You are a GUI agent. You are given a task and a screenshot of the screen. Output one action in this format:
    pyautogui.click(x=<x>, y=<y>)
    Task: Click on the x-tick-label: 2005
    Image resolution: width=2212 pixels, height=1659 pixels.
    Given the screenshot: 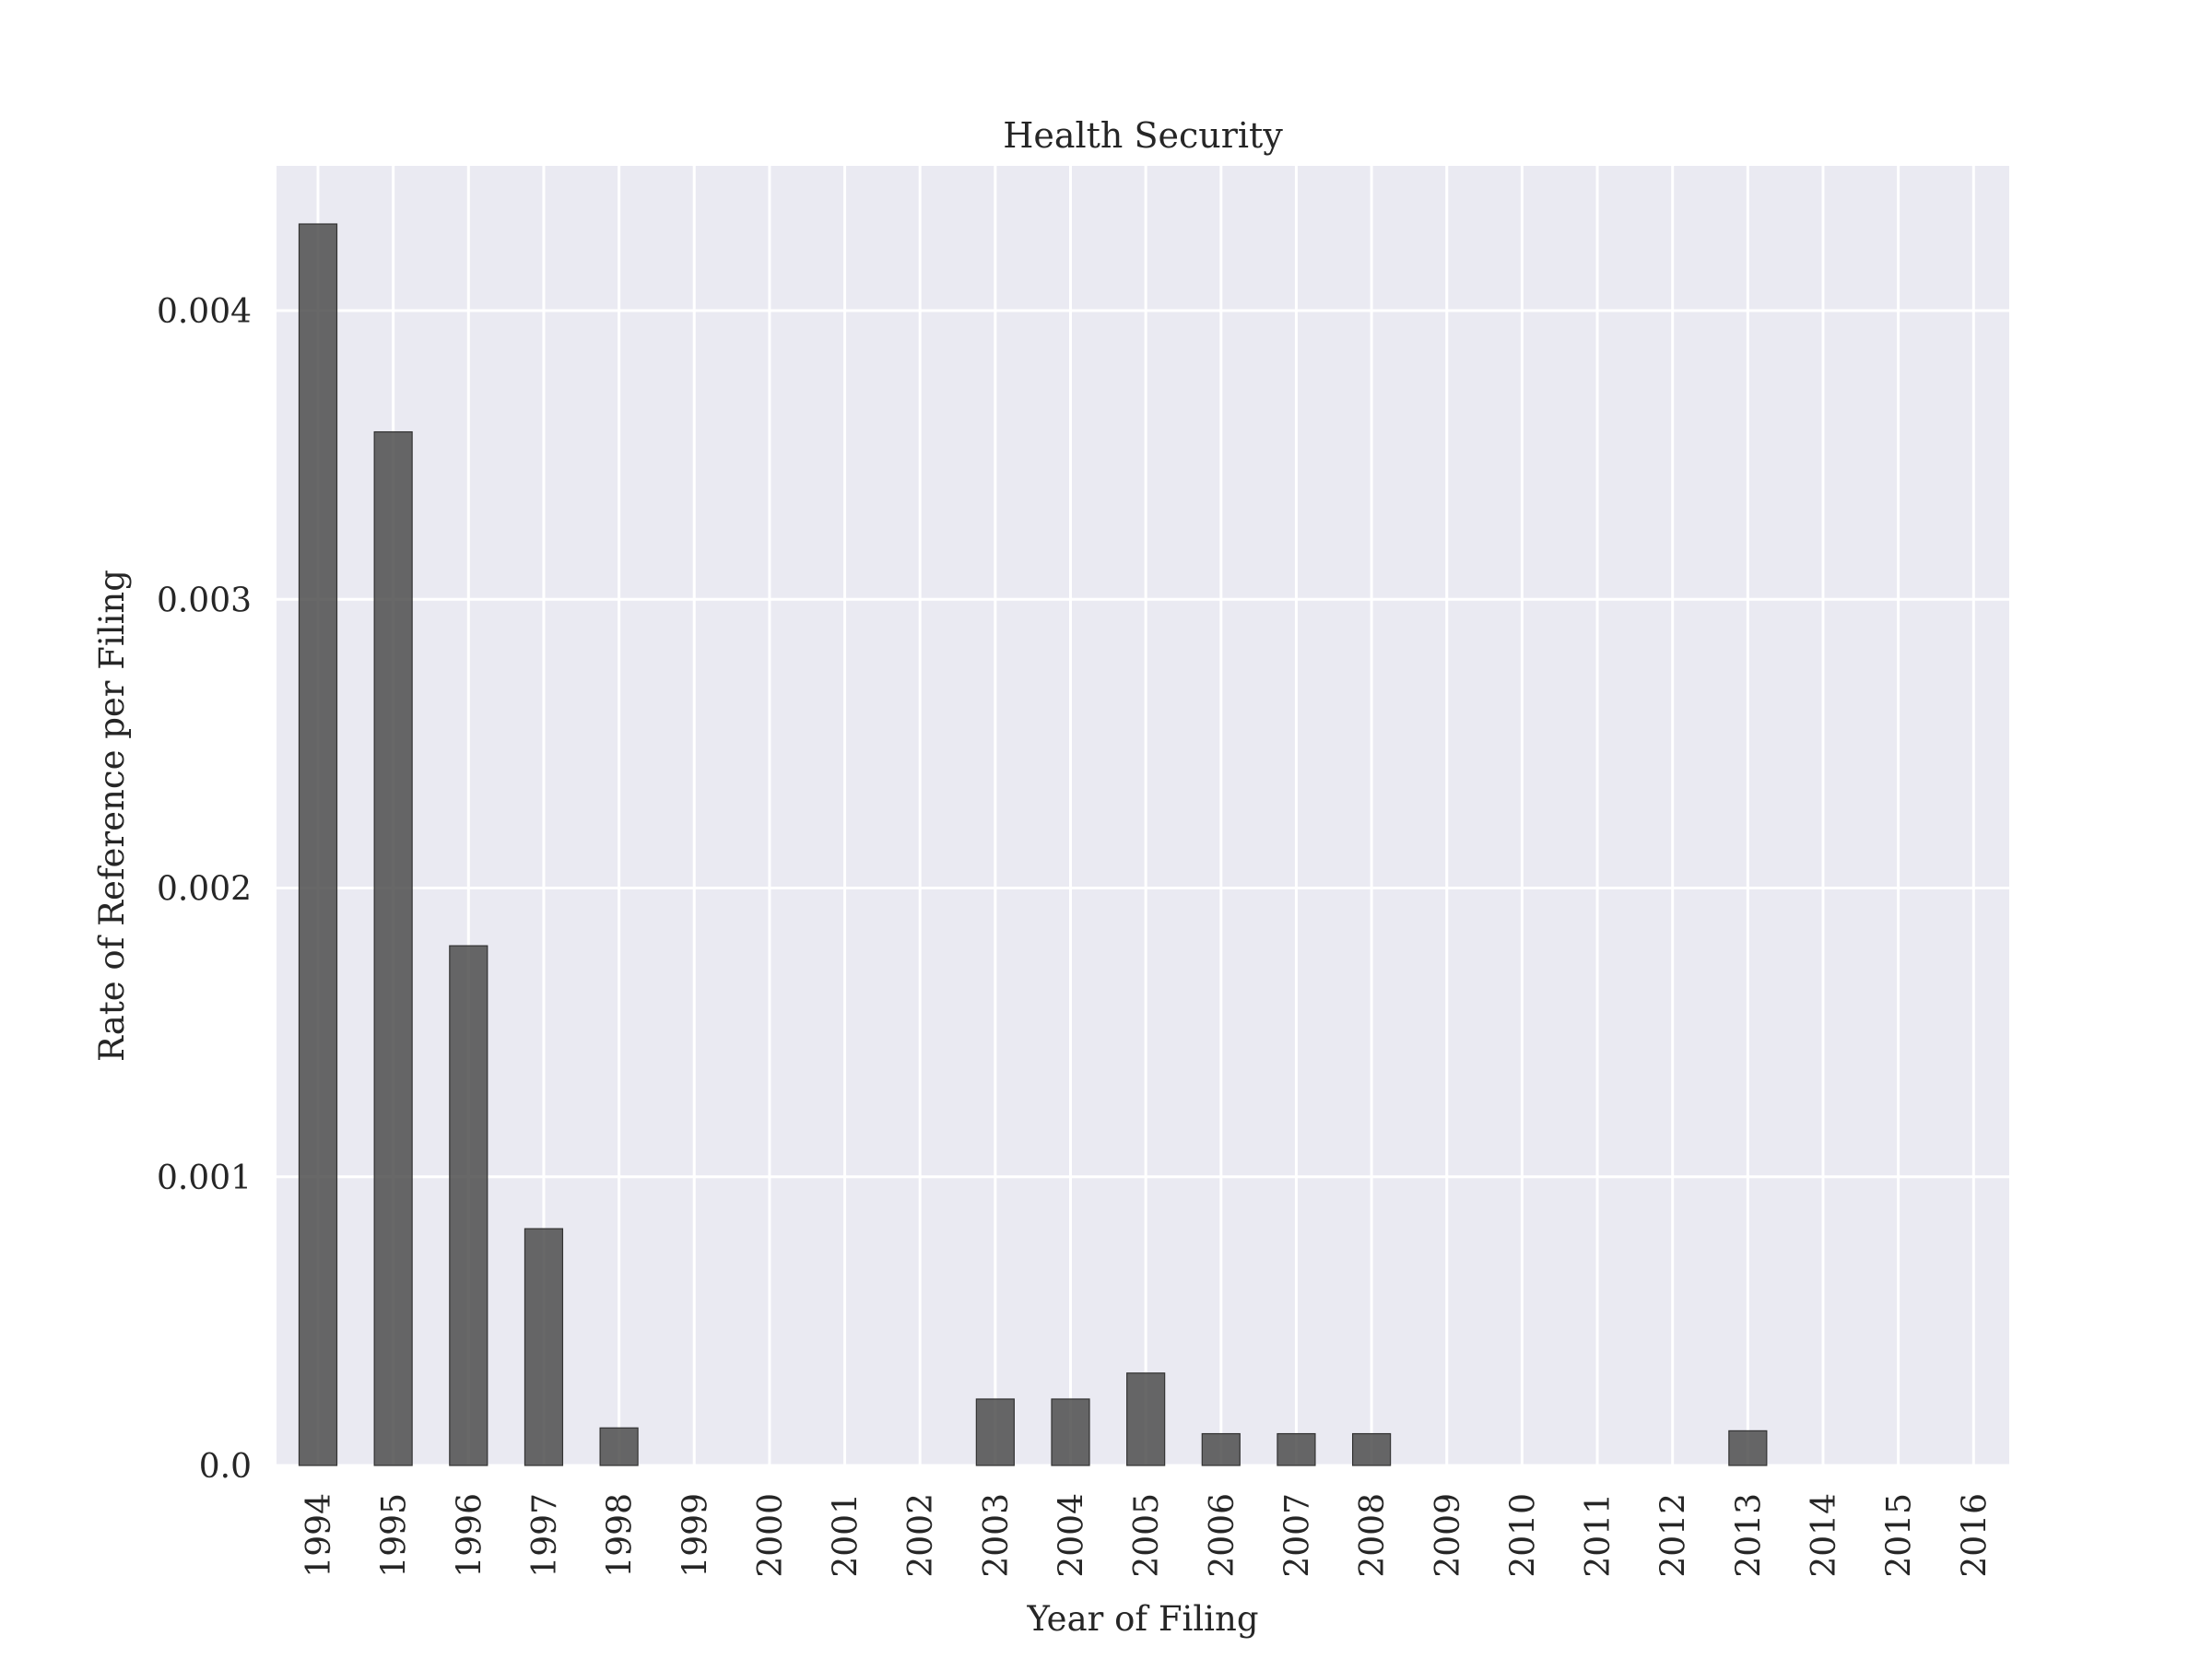 What is the action you would take?
    pyautogui.click(x=1147, y=1535)
    